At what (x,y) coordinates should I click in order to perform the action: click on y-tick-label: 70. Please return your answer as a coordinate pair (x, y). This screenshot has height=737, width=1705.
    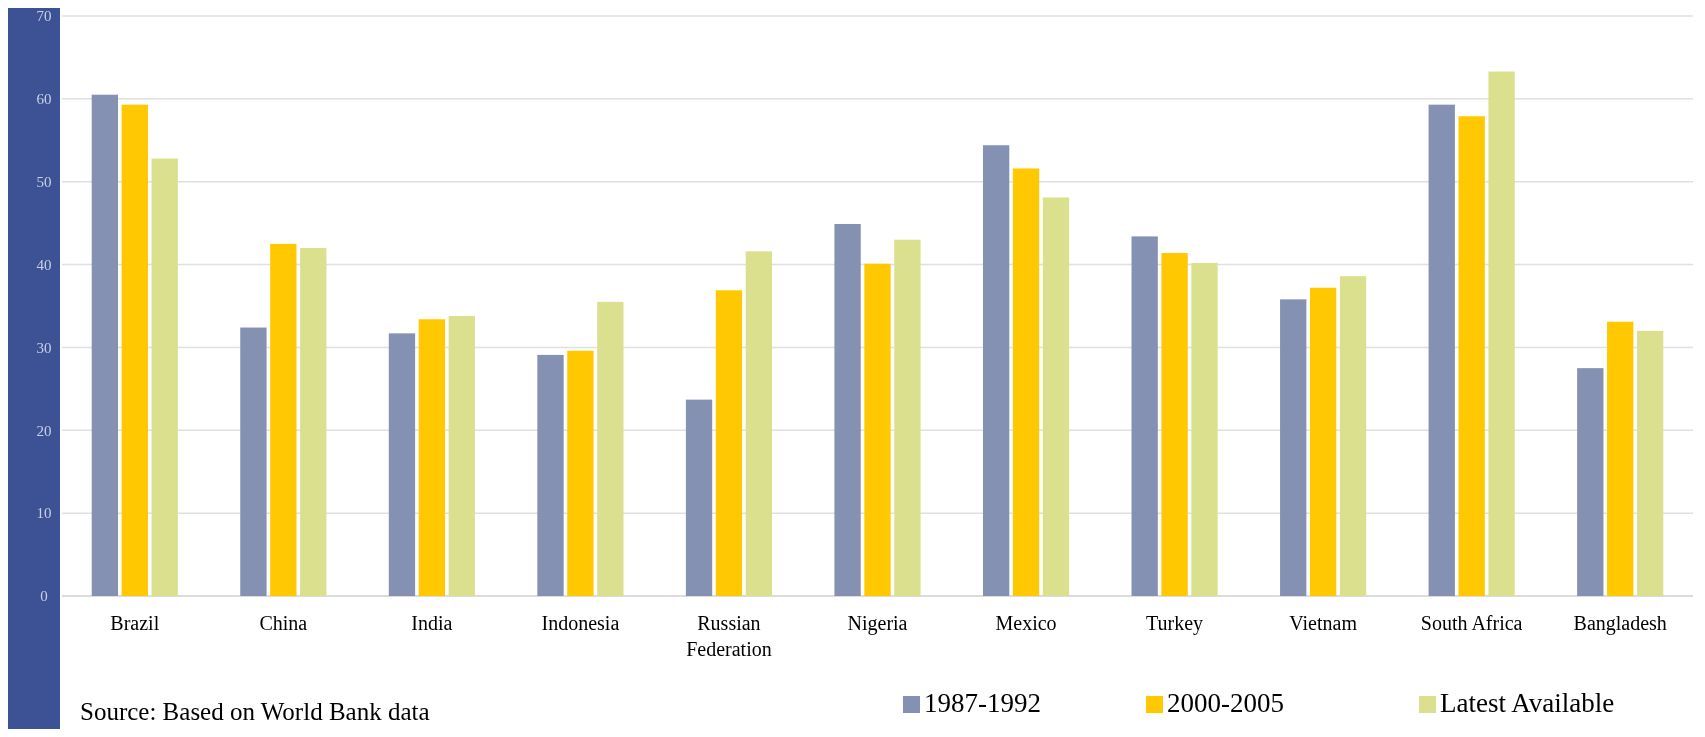
    Looking at the image, I should click on (44, 16).